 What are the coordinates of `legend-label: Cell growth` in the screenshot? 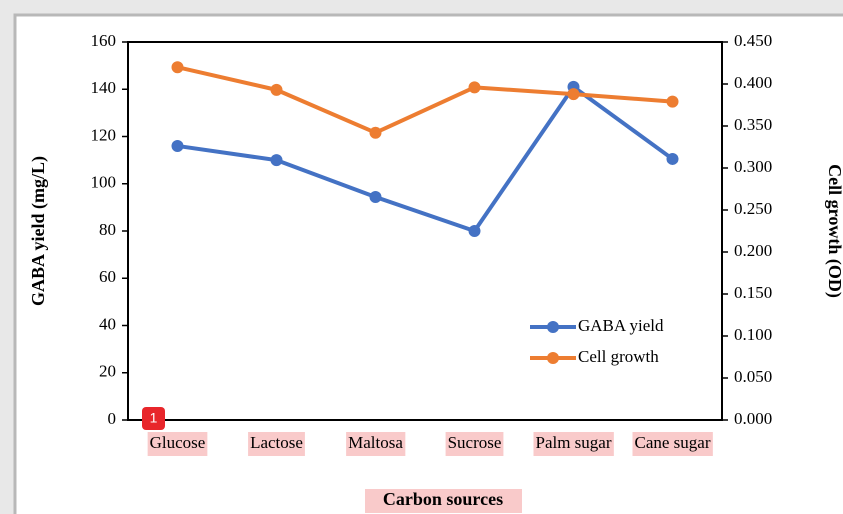 It's located at (618, 356).